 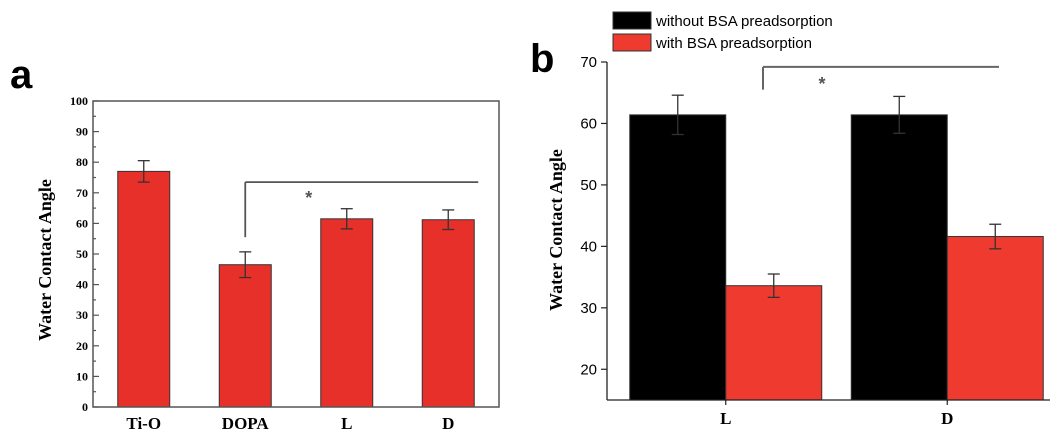 What do you see at coordinates (346, 423) in the screenshot?
I see `panel-a-x-tick-label: L` at bounding box center [346, 423].